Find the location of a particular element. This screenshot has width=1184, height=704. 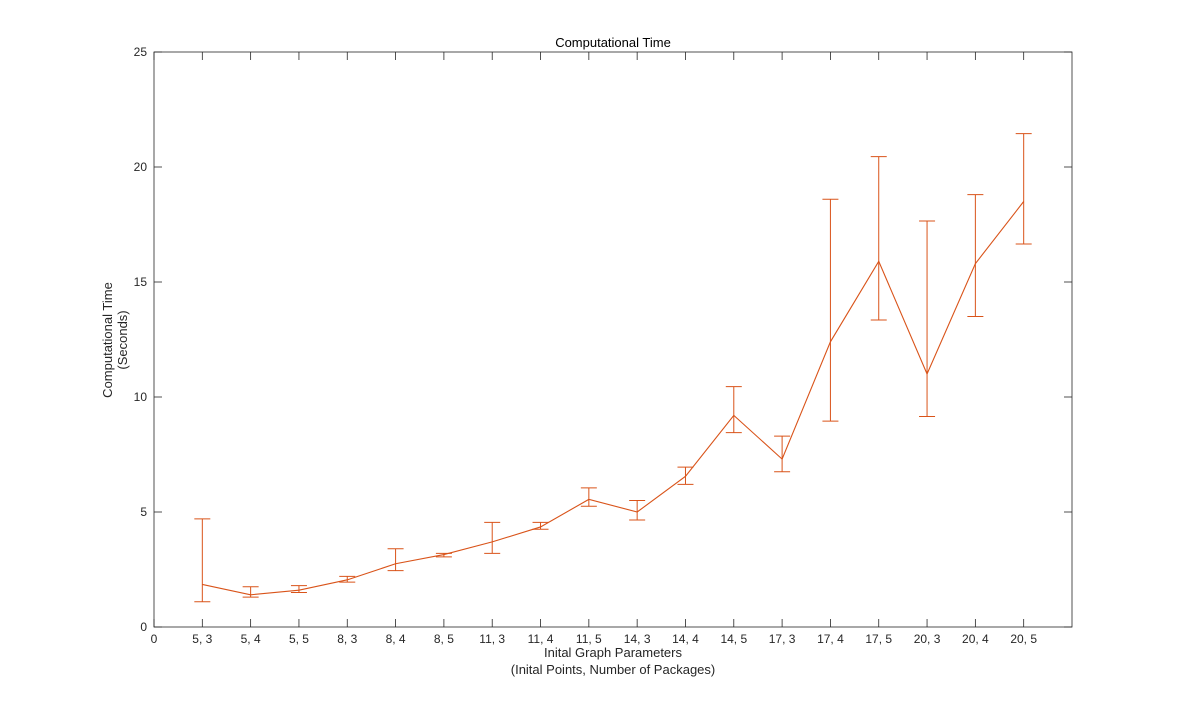

x-tick-label: 5, 4 is located at coordinates (251, 639).